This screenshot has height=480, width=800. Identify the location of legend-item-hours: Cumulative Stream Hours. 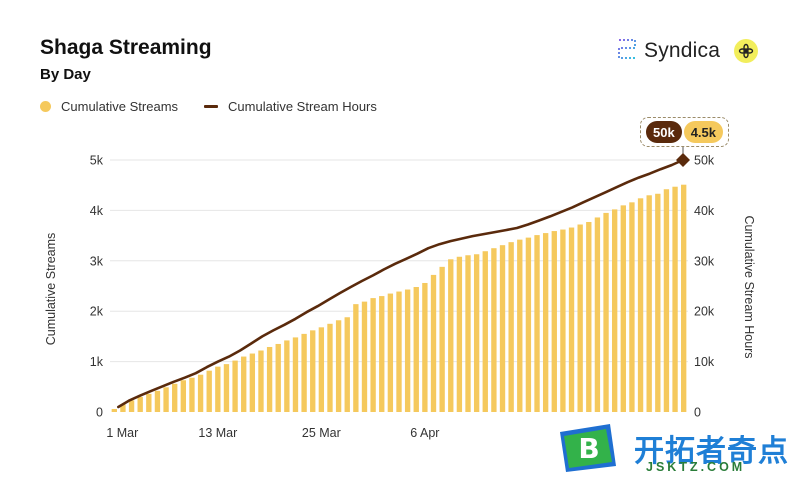
(290, 106).